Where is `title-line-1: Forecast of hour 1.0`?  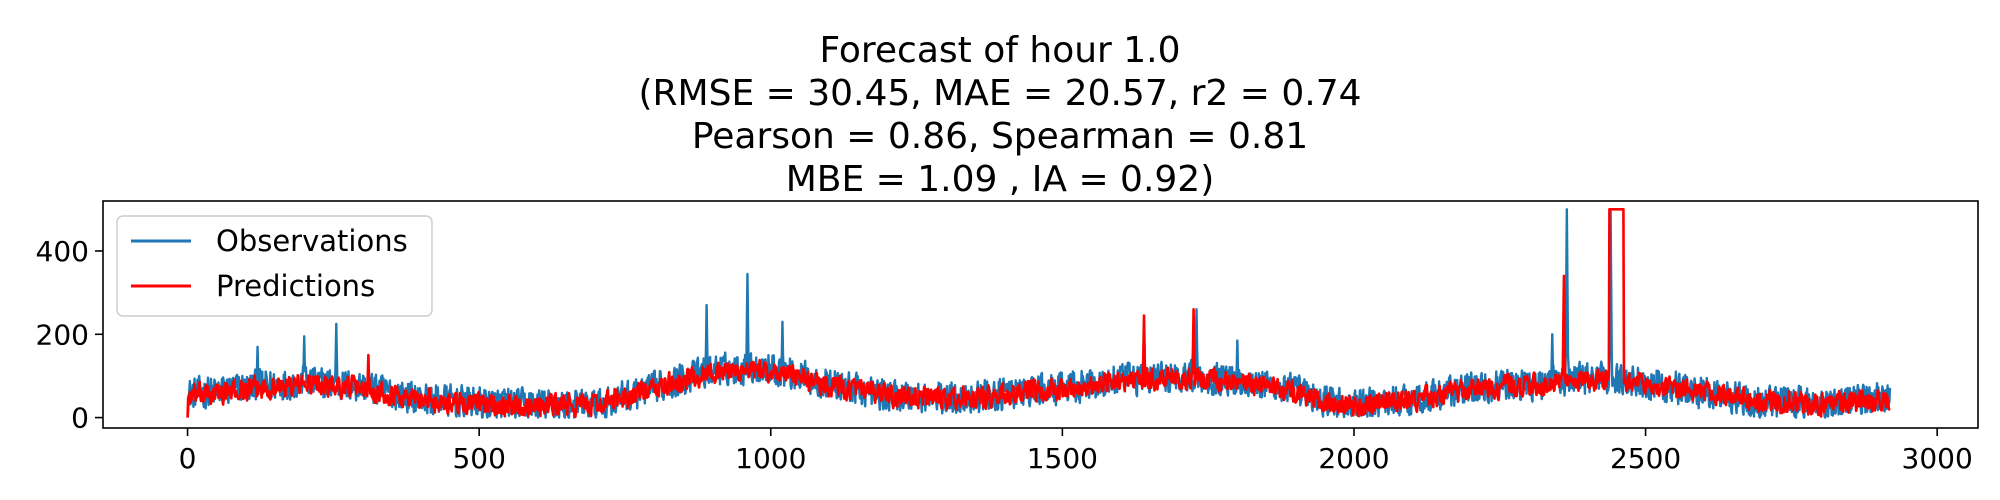 title-line-1: Forecast of hour 1.0 is located at coordinates (999, 50).